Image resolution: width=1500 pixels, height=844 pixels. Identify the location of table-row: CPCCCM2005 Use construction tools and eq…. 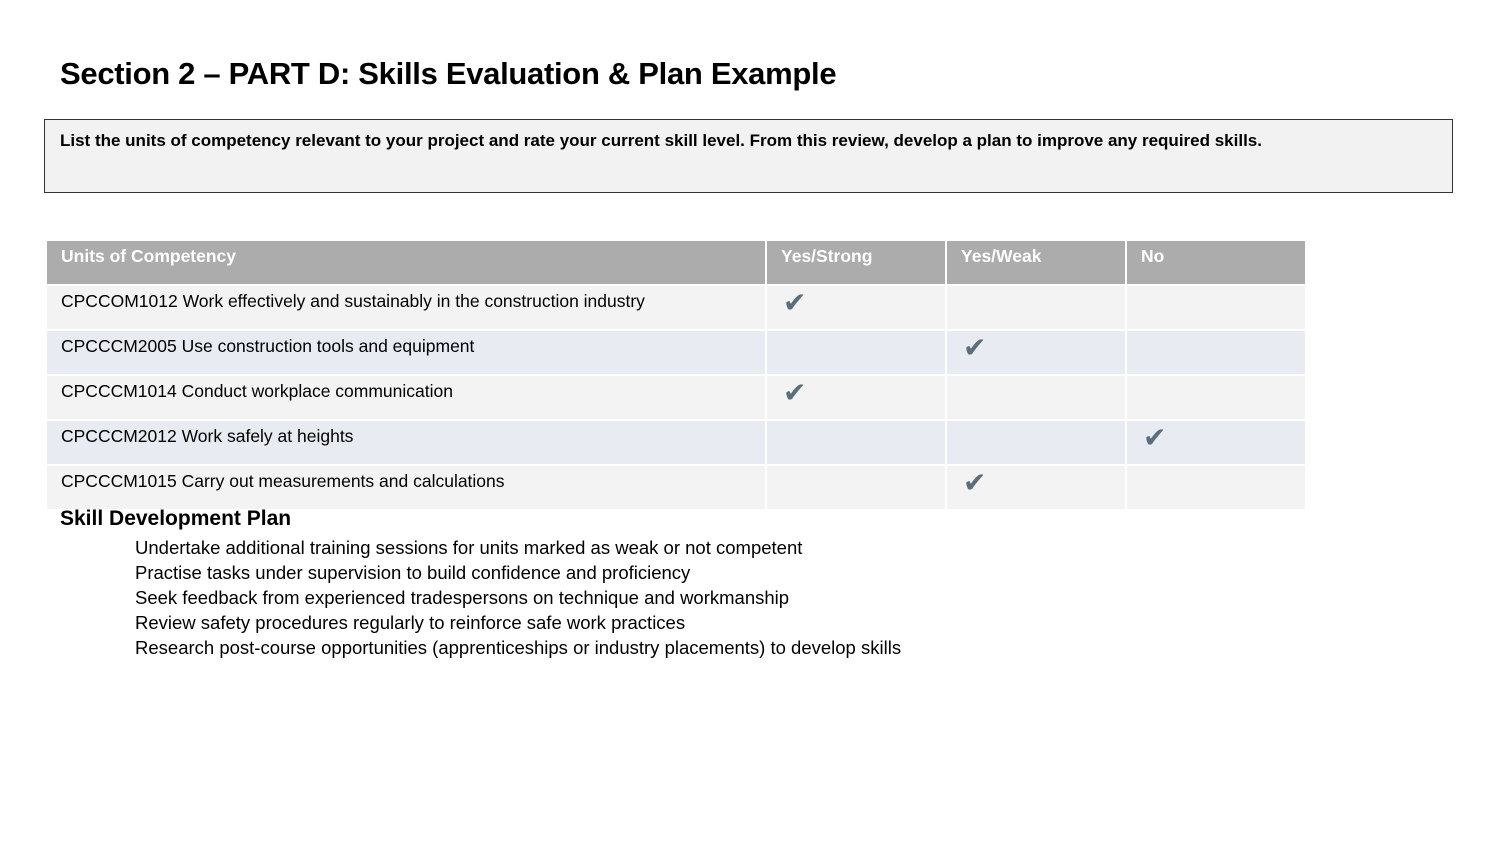
(676, 352).